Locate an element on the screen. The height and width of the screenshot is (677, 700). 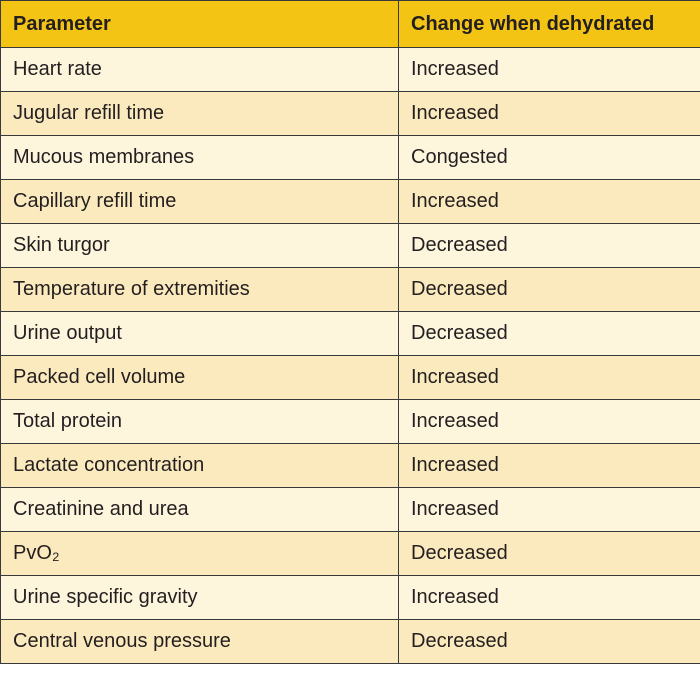
table-row: Lactate concentration Increased is located at coordinates (350, 465).